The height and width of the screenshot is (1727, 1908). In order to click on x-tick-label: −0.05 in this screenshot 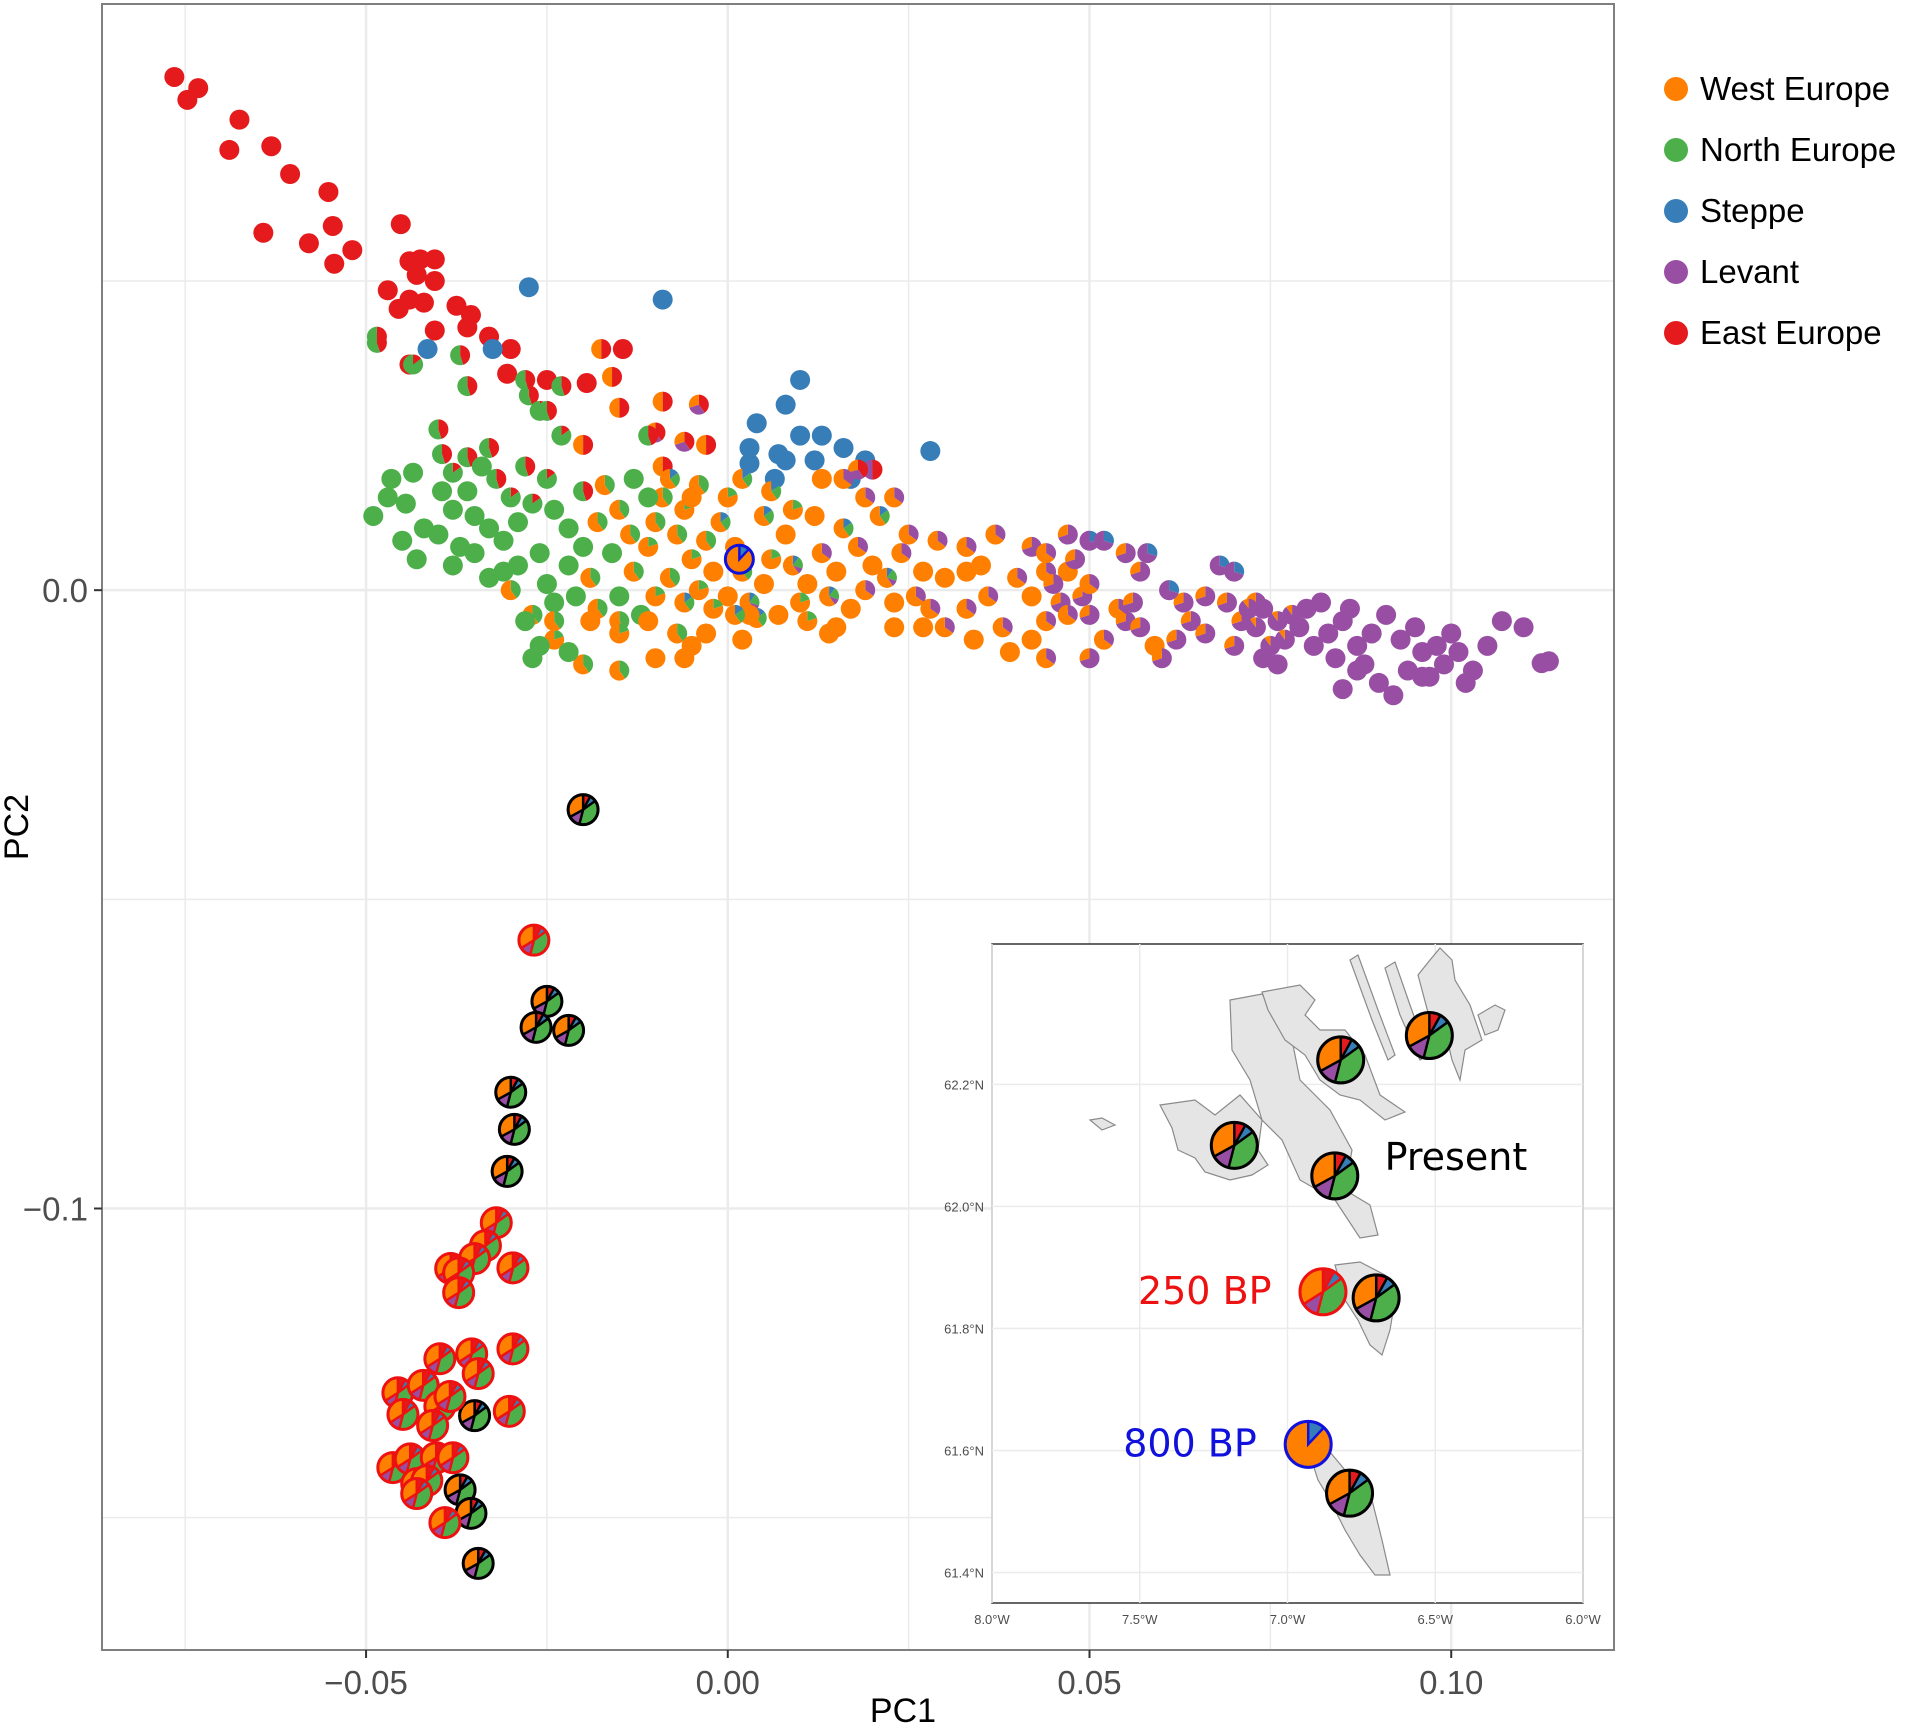, I will do `click(366, 1682)`.